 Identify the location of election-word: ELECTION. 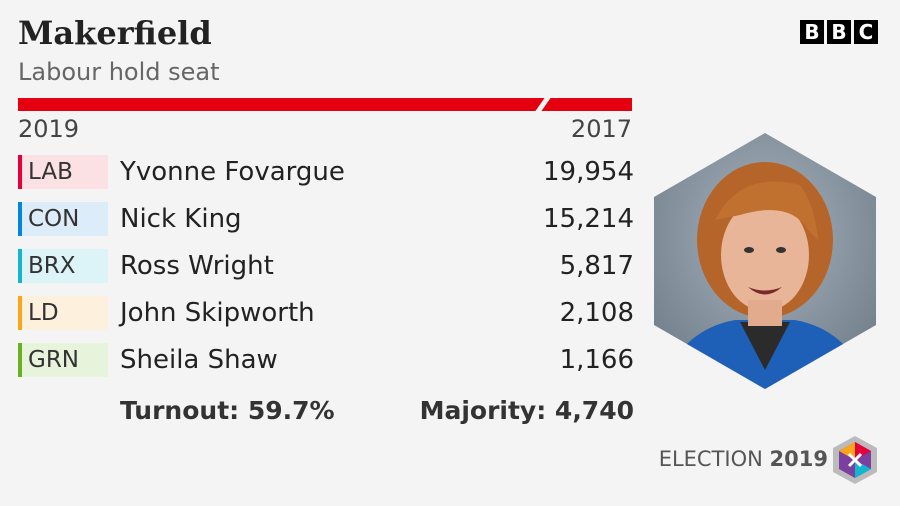
(710, 459).